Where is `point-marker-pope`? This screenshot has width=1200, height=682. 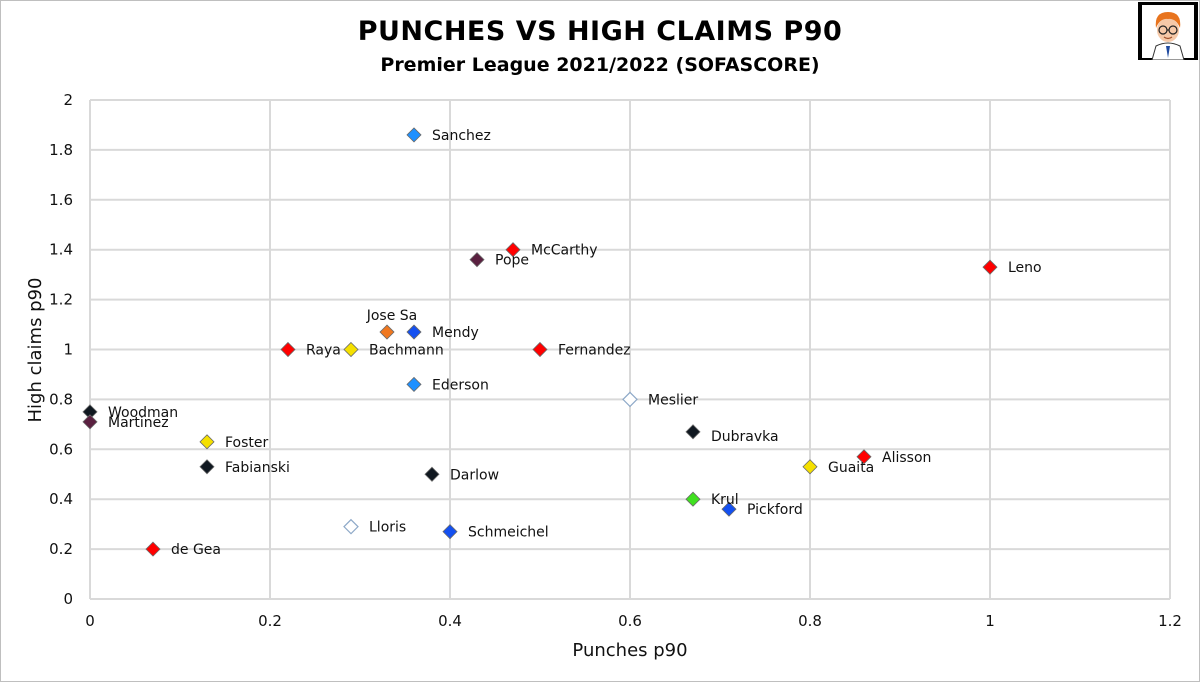 point-marker-pope is located at coordinates (477, 260).